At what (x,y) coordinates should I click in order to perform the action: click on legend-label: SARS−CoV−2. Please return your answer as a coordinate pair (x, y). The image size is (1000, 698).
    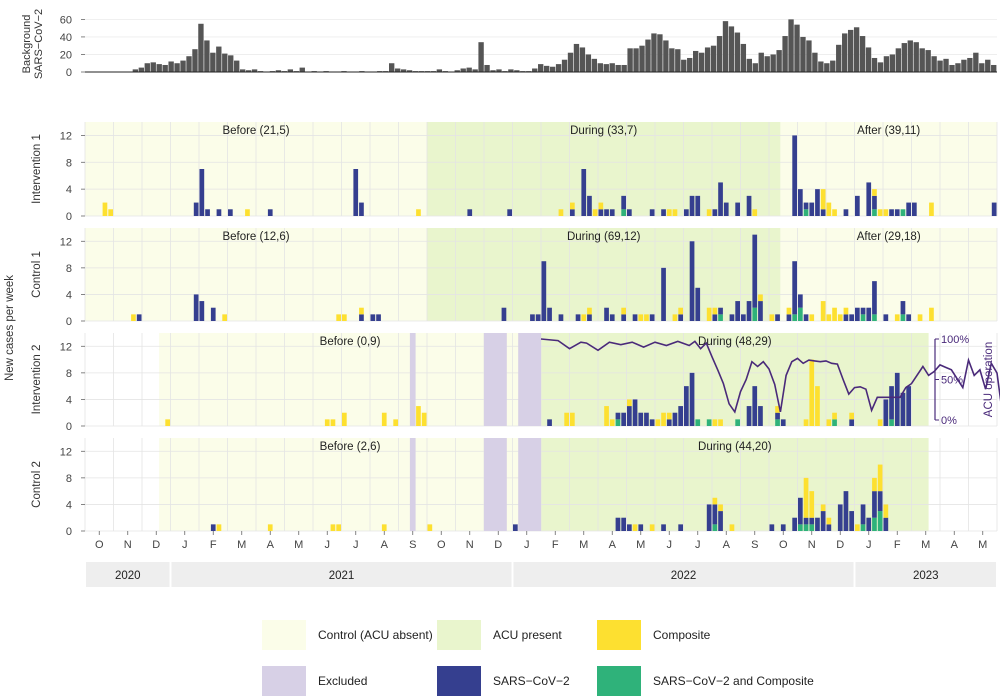
    Looking at the image, I should click on (531, 681).